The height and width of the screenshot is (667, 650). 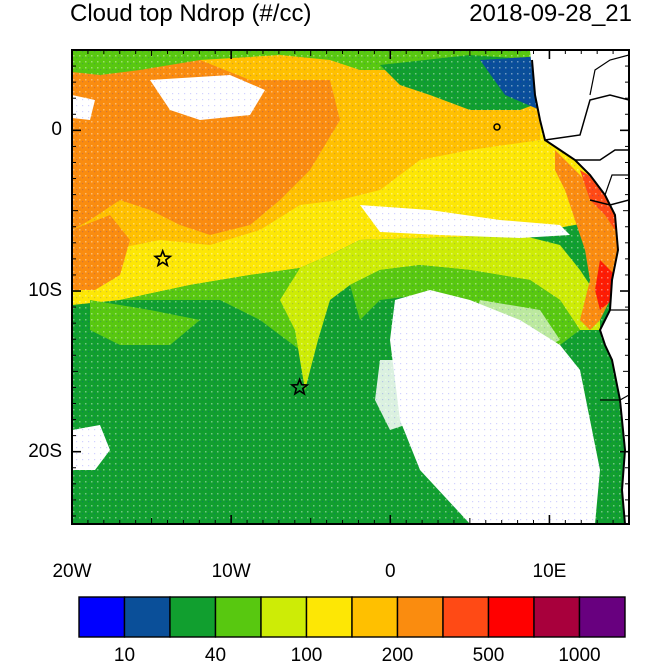 I want to click on colorbar, so click(x=352, y=617).